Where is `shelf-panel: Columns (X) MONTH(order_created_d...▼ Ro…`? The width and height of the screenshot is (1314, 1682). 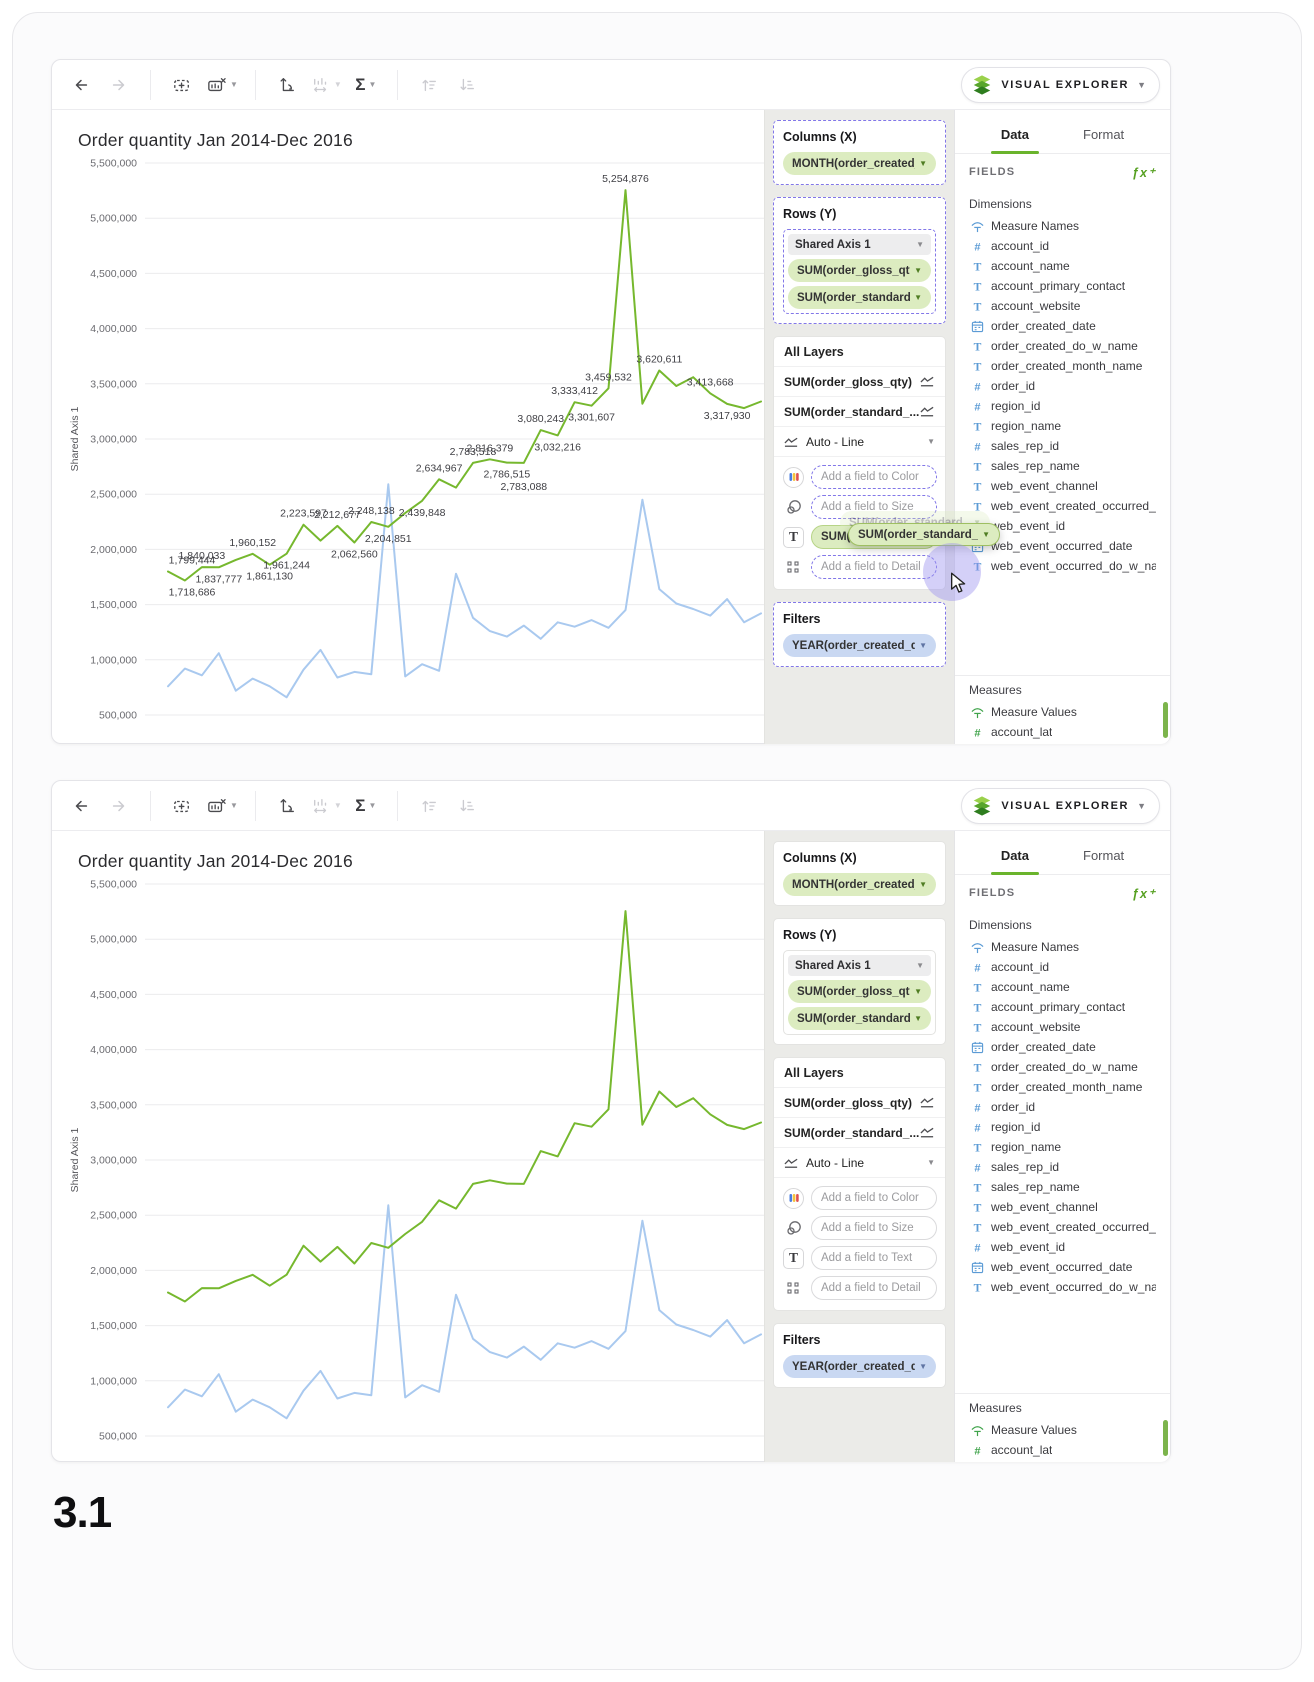 shelf-panel: Columns (X) MONTH(order_created_d...▼ Ro… is located at coordinates (859, 1146).